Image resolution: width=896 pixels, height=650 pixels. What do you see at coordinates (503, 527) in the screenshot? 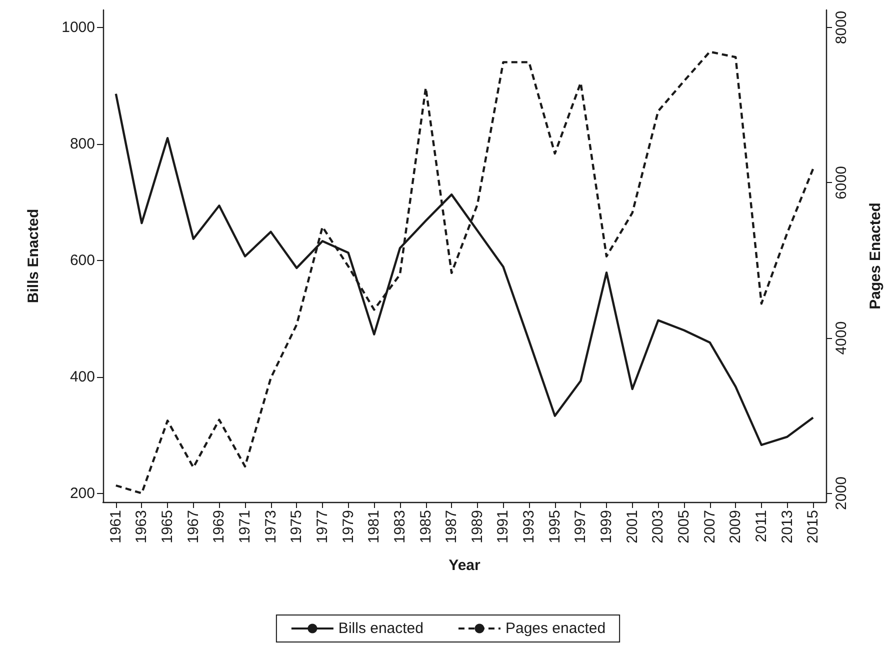
I see `x-tick-label: 1991` at bounding box center [503, 527].